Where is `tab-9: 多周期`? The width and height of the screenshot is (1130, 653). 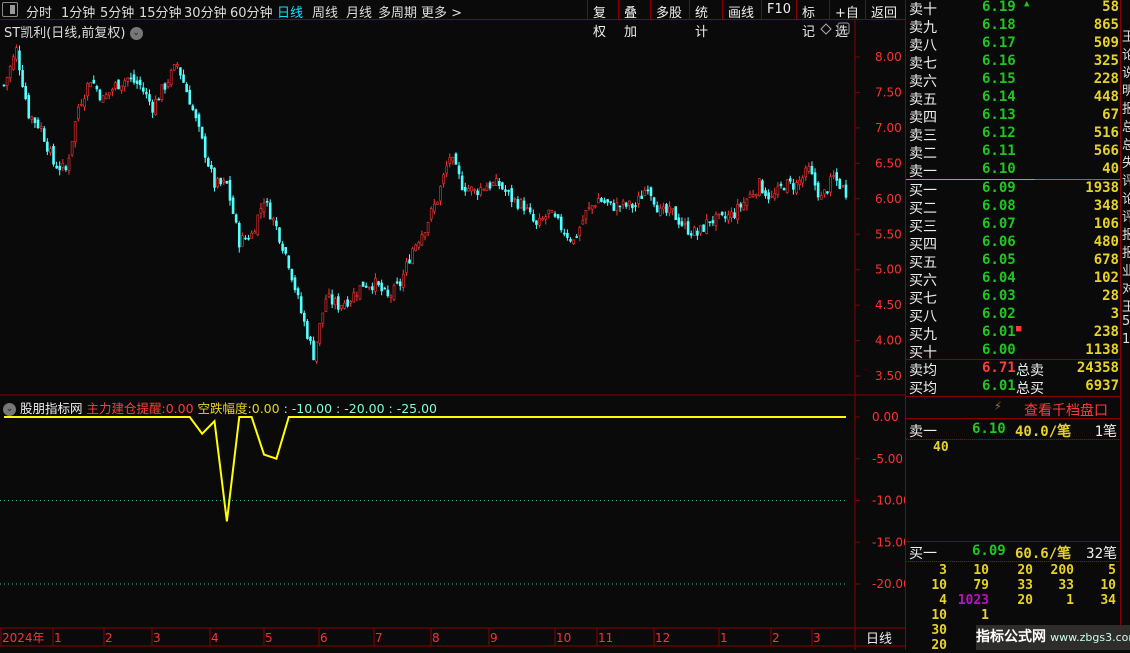
tab-9: 多周期 is located at coordinates (398, 13).